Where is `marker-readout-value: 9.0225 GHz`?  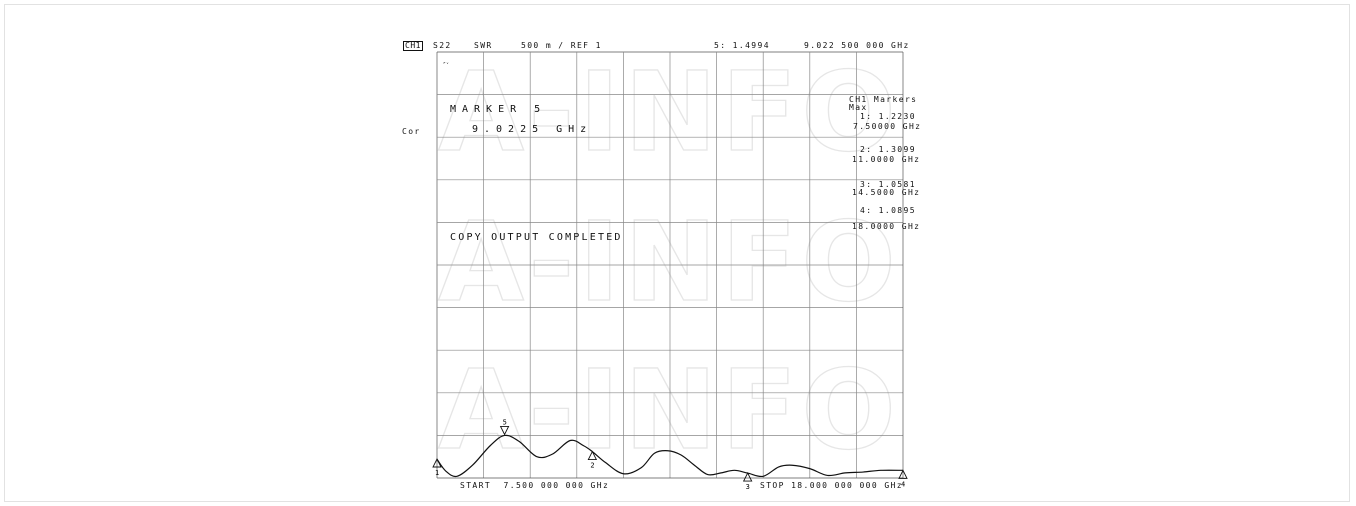
marker-readout-value: 9.0225 GHz is located at coordinates (532, 129).